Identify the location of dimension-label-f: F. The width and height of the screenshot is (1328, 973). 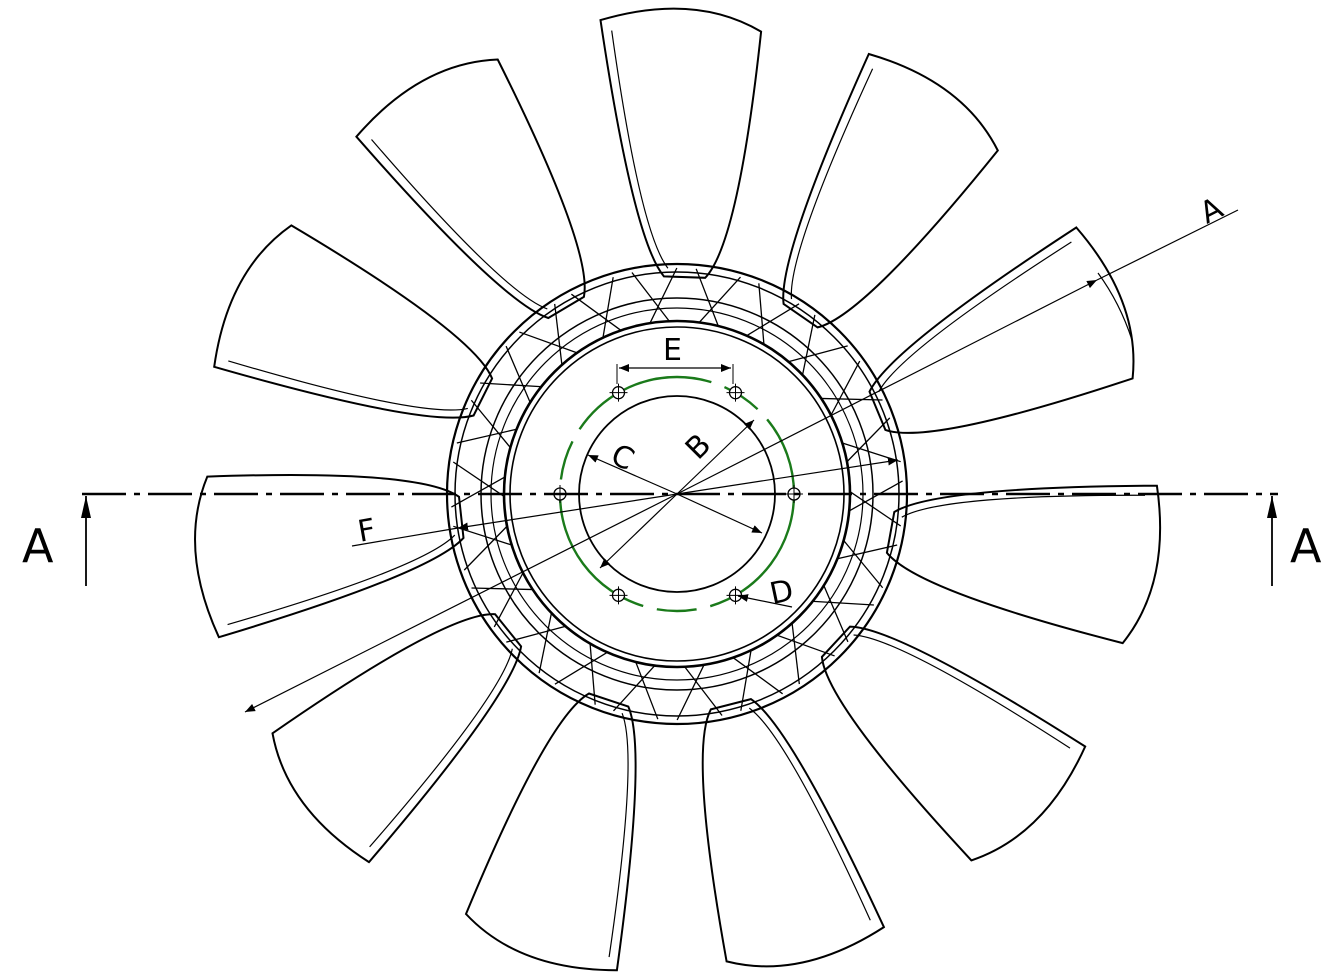
(366, 530).